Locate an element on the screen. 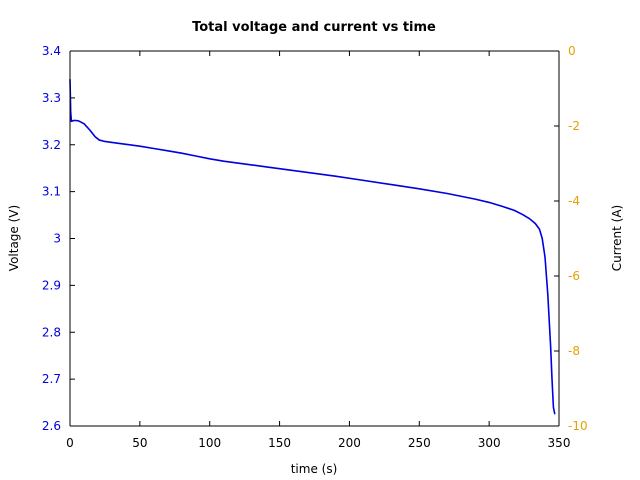  x-tick-label: 100 is located at coordinates (209, 443).